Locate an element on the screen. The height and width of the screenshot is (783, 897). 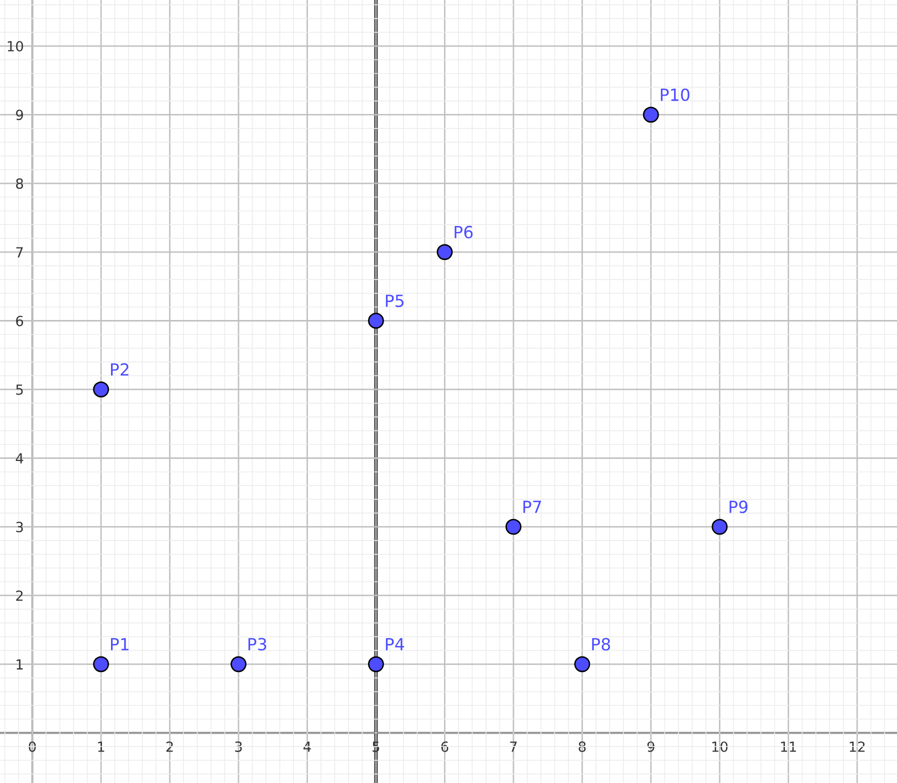
annotation: P5 is located at coordinates (395, 301).